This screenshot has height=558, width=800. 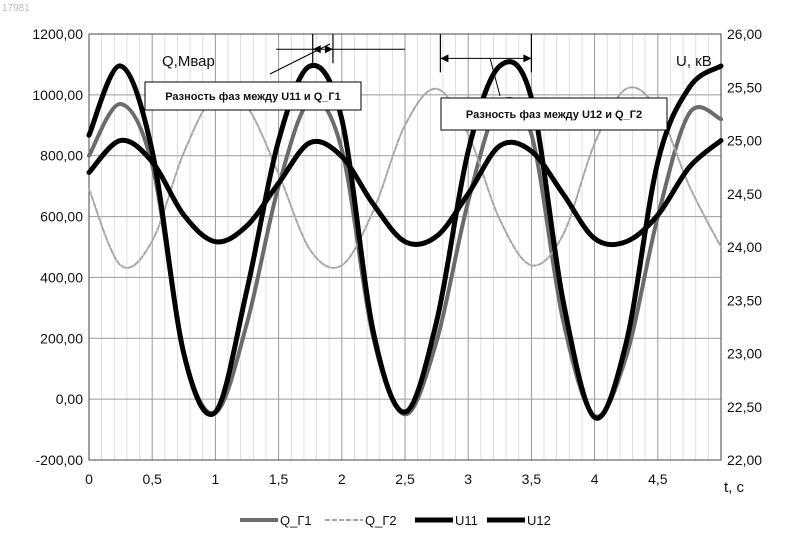 What do you see at coordinates (744, 354) in the screenshot?
I see `y-right-tick-label: 23,00` at bounding box center [744, 354].